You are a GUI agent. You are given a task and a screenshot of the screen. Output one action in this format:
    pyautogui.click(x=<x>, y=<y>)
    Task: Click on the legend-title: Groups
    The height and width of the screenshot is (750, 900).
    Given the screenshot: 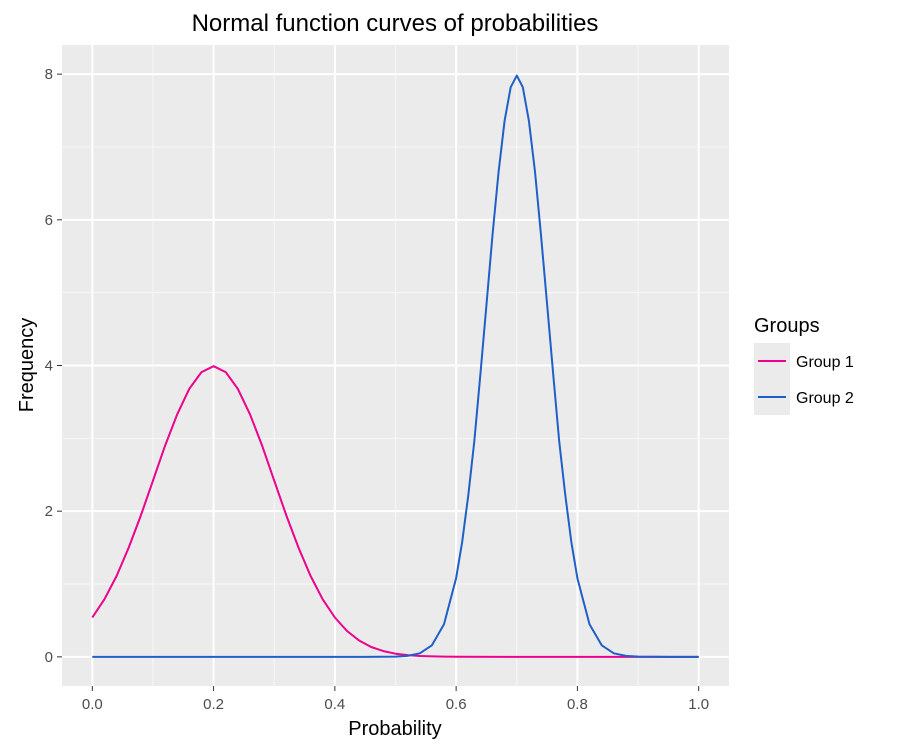 What is the action you would take?
    pyautogui.click(x=787, y=326)
    